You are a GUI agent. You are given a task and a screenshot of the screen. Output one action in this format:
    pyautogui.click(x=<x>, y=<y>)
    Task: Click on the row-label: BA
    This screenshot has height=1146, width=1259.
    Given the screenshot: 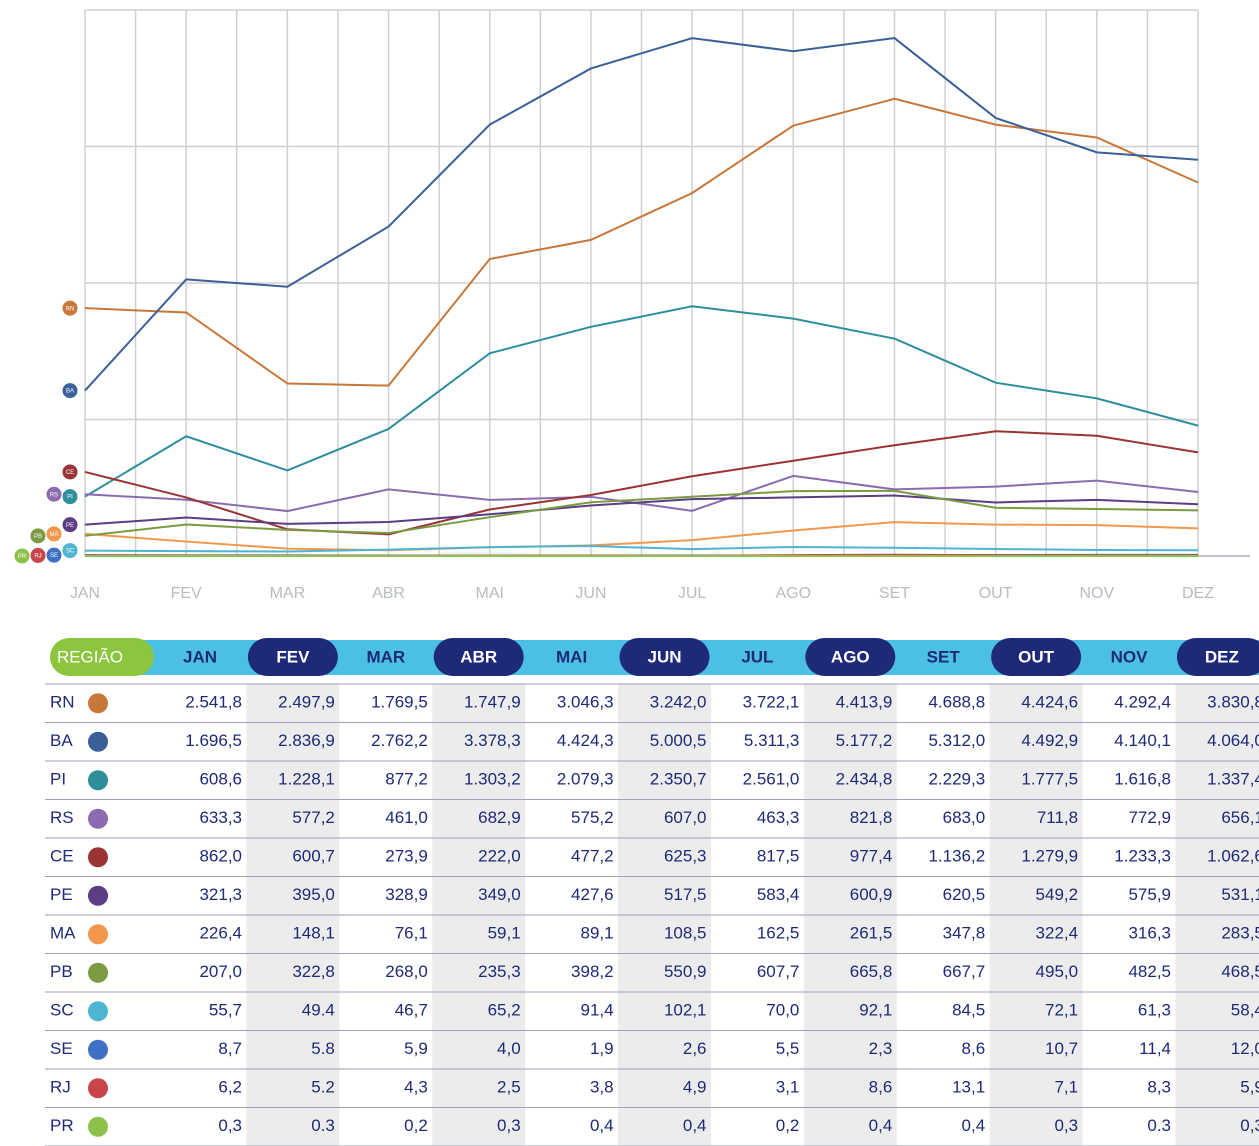 What is the action you would take?
    pyautogui.click(x=61, y=740)
    